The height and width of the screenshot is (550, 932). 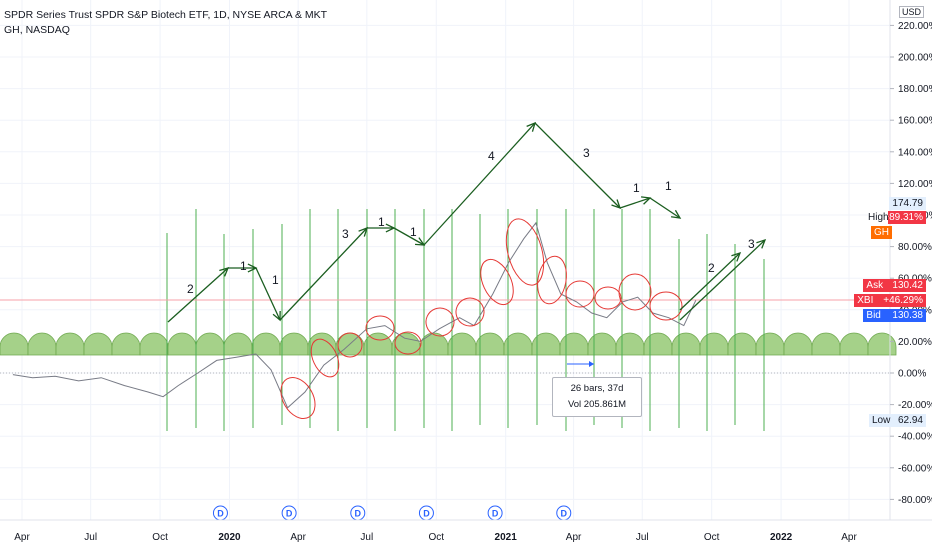 I want to click on measure-arrowhead, so click(x=591, y=364).